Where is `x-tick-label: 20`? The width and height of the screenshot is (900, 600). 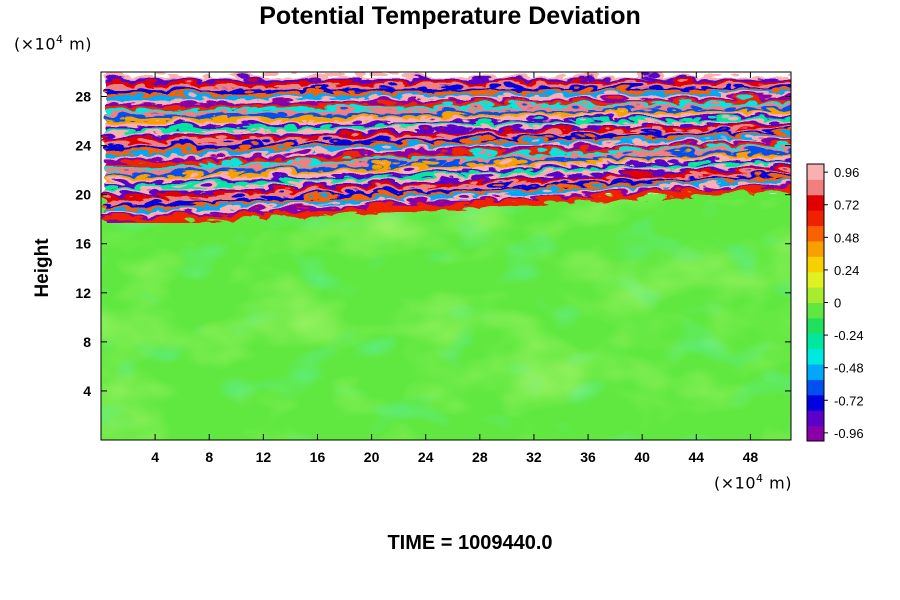 x-tick-label: 20 is located at coordinates (372, 457).